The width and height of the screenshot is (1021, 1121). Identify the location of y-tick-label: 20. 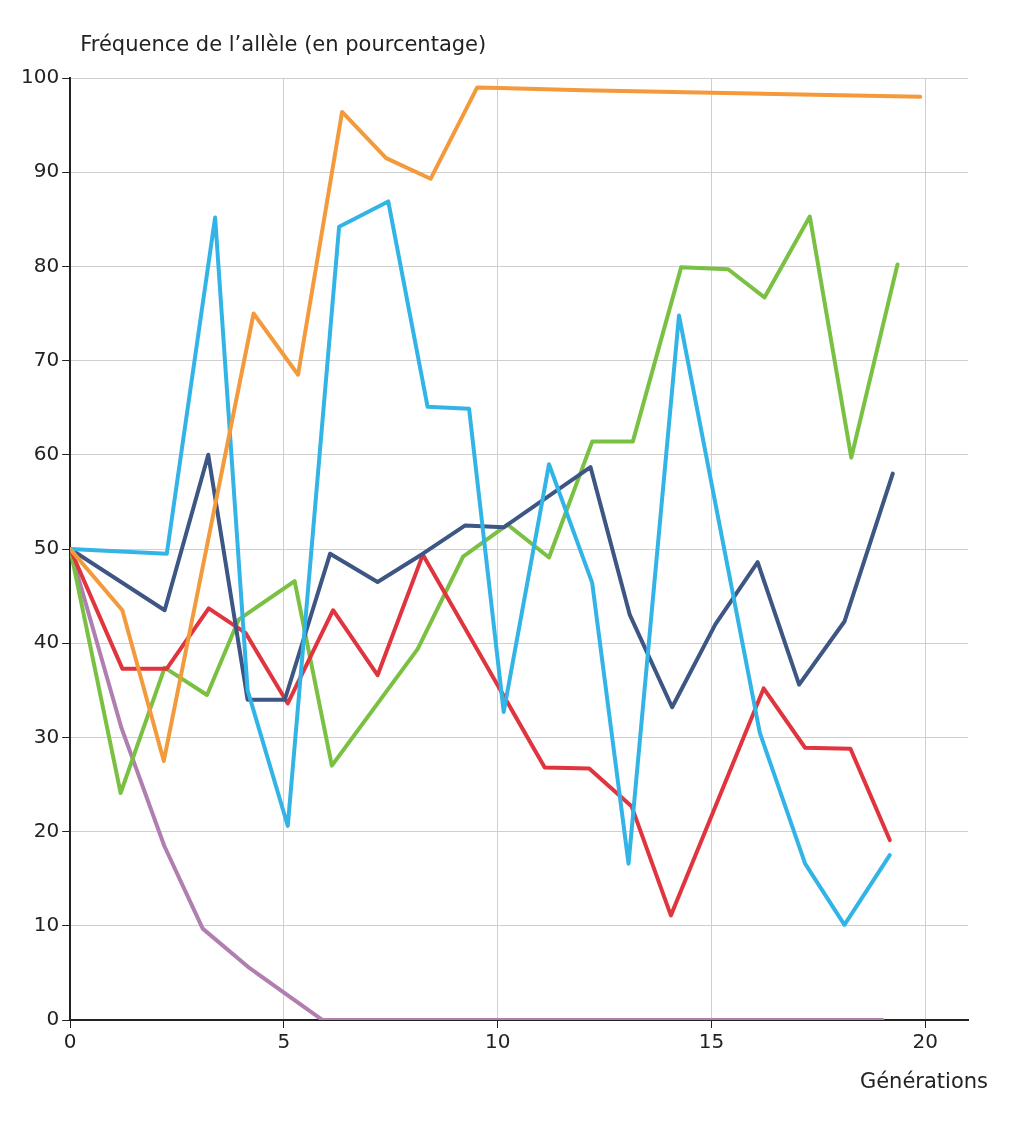
(46, 829).